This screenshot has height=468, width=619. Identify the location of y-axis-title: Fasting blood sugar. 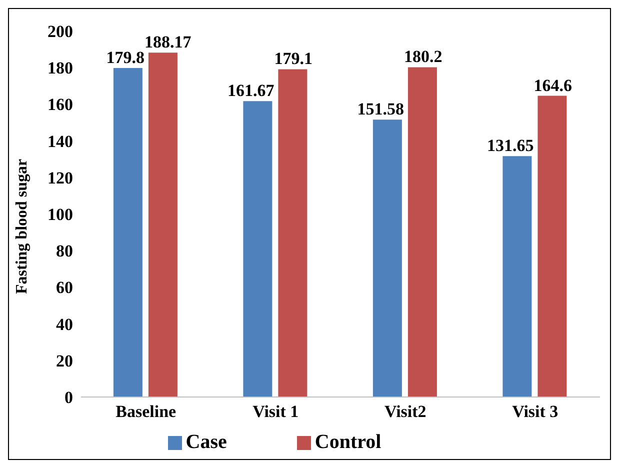
(22, 226).